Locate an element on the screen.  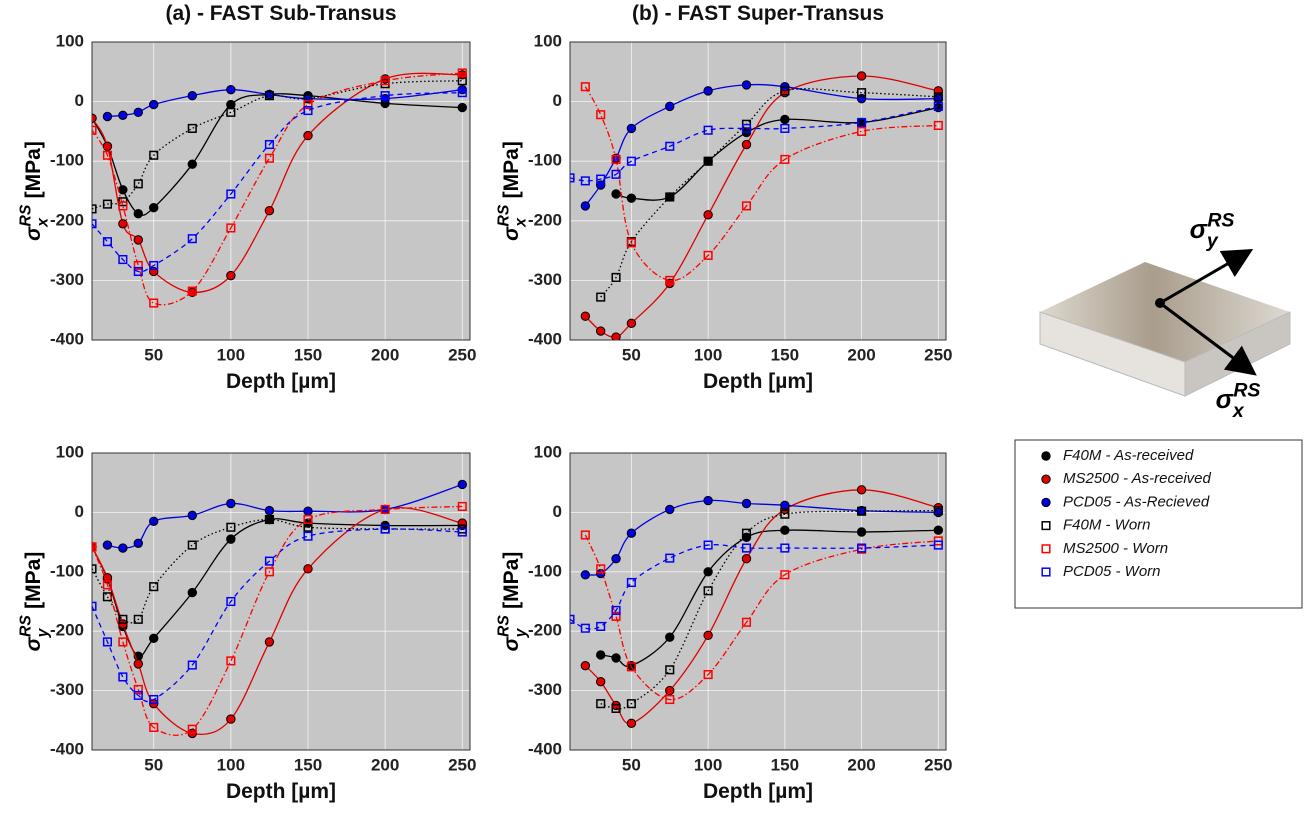
x-tick-label: 200 is located at coordinates (385, 764).